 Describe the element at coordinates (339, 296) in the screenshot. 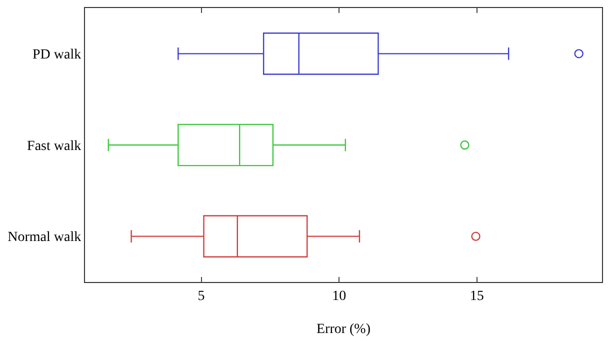

I see `x-tick-label: 10` at that location.